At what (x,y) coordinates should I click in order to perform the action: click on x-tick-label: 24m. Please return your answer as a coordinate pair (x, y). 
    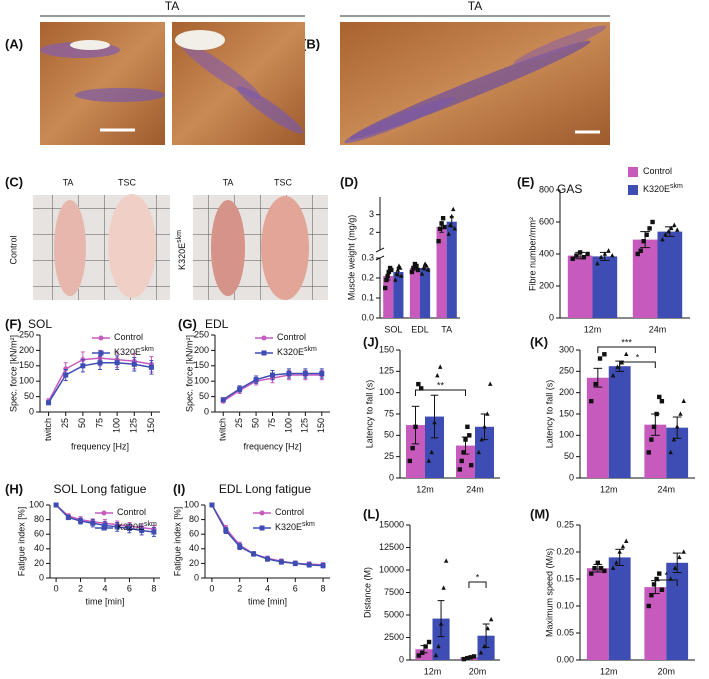
    Looking at the image, I should click on (475, 489).